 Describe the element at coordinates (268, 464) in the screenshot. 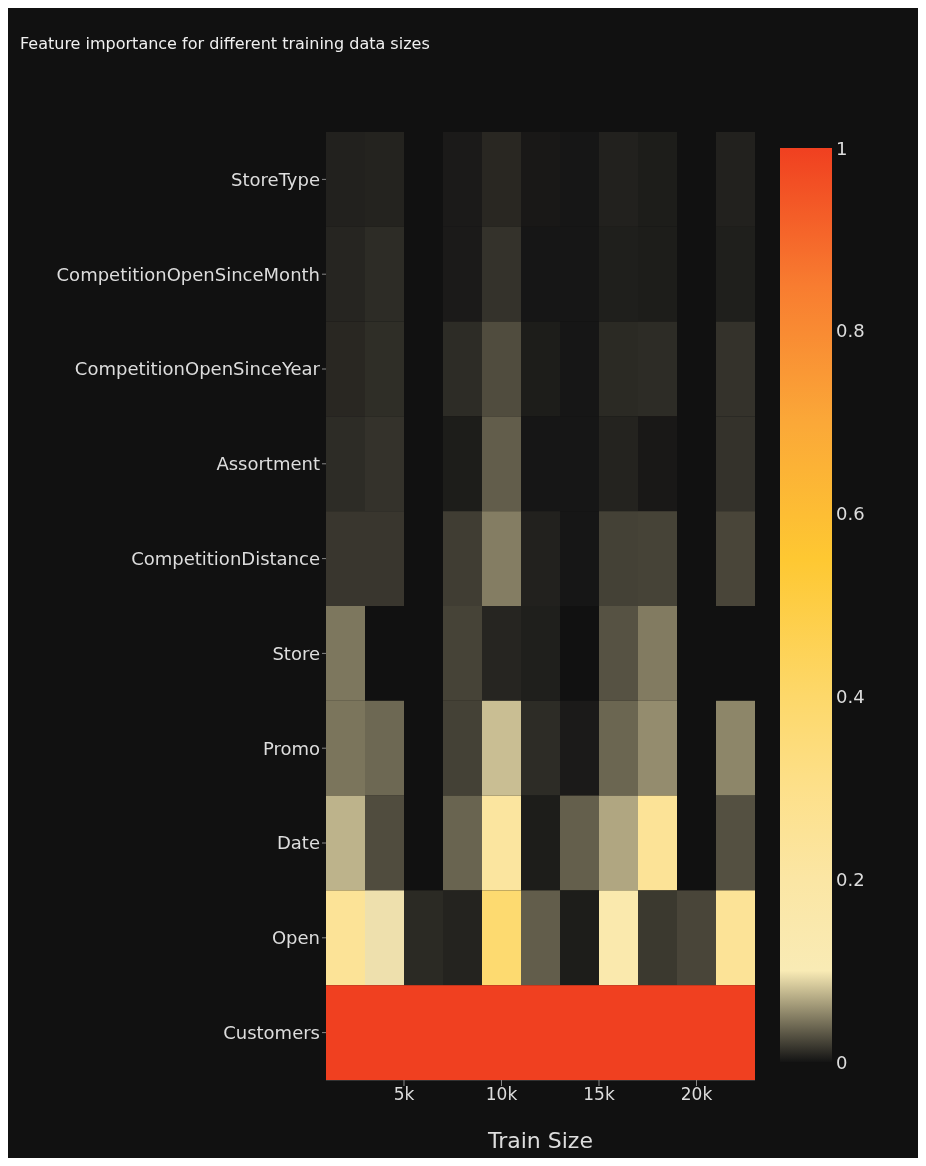

I see `y-tick-label: Assortment` at that location.